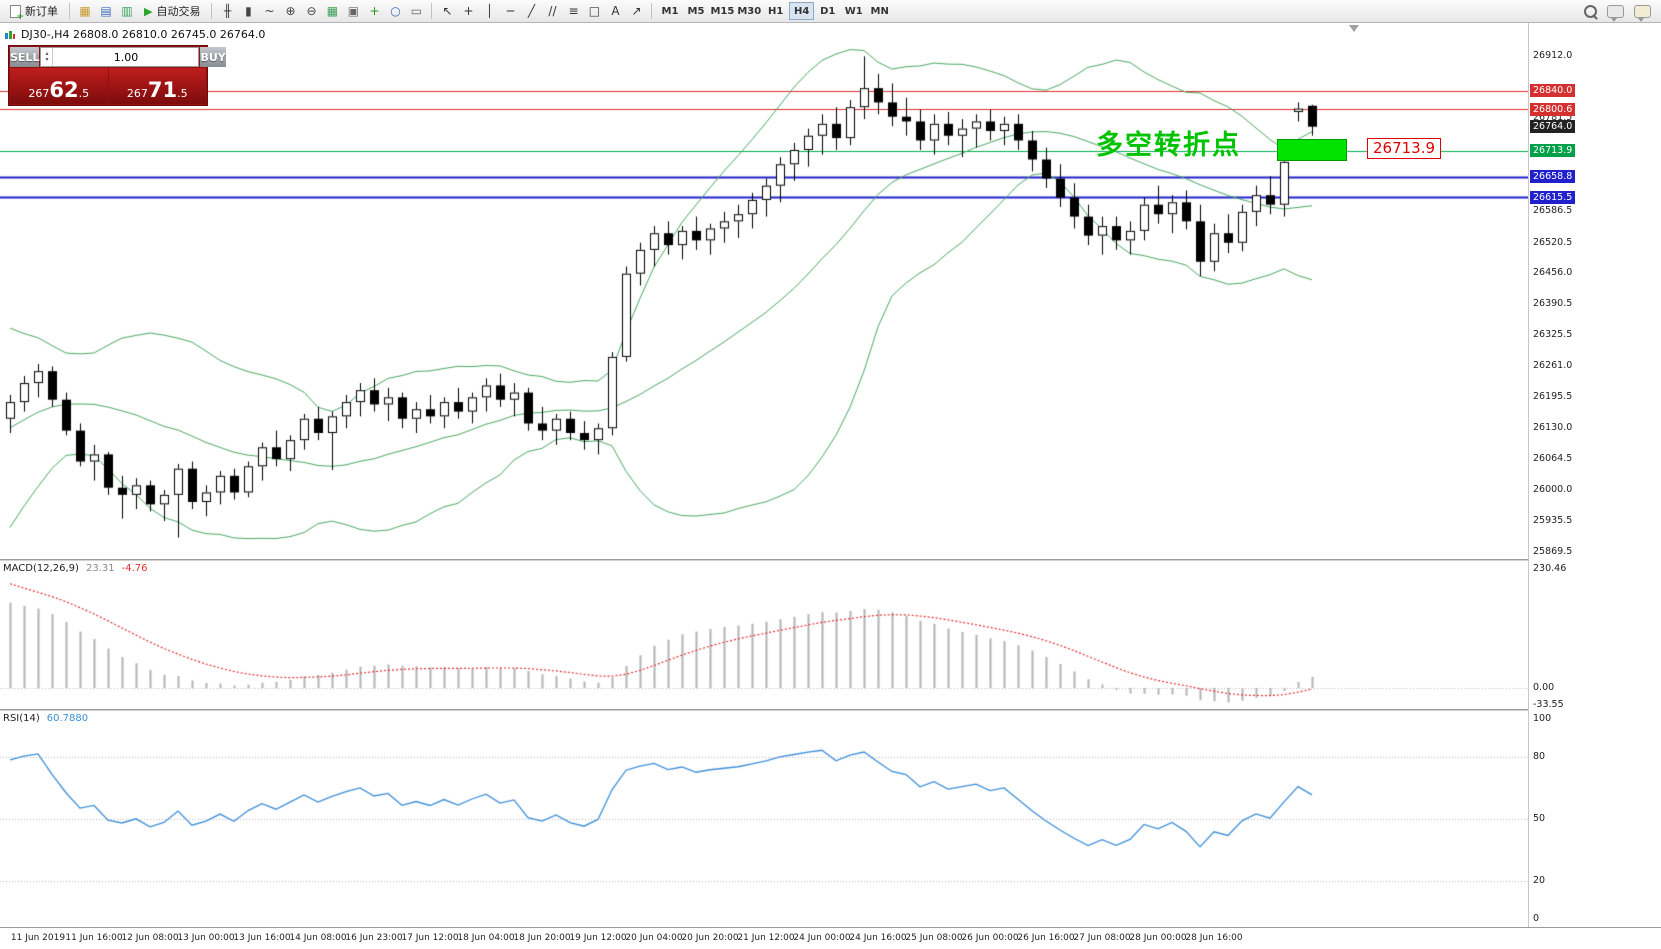  What do you see at coordinates (510, 11) in the screenshot?
I see `horizontal-line-icon: ─` at bounding box center [510, 11].